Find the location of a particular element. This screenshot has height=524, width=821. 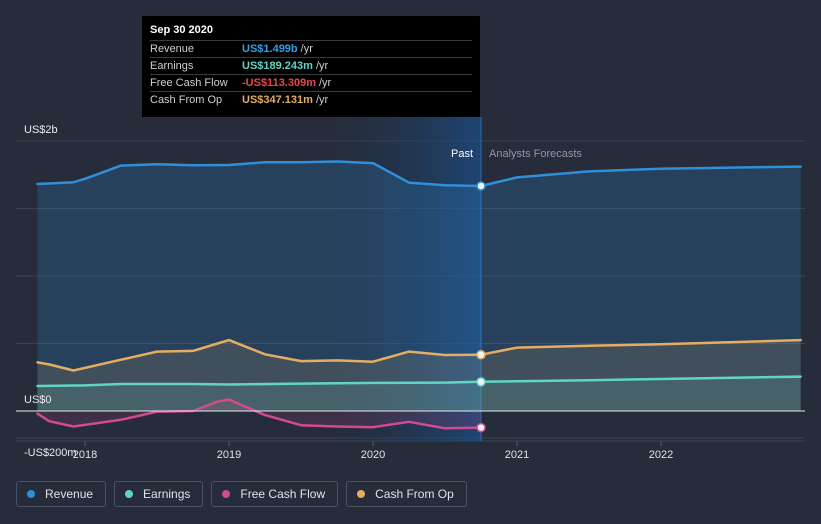

y-axis-label: US$2b is located at coordinates (41, 130).